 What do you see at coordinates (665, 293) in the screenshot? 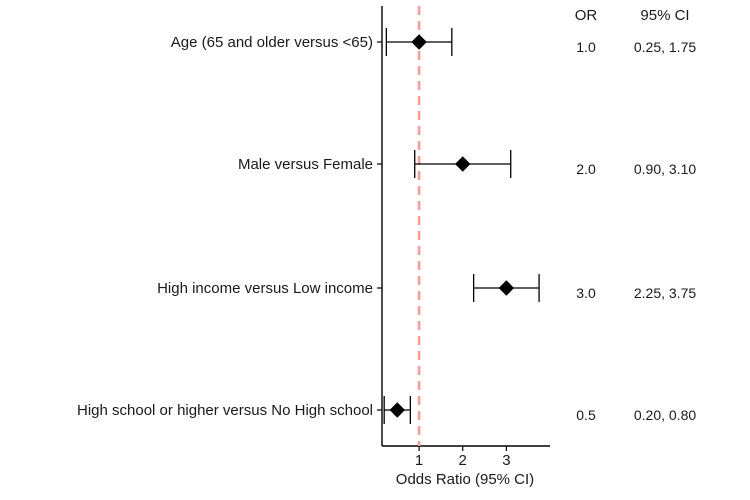
I see `ci-value: 2.25, 3.75` at bounding box center [665, 293].